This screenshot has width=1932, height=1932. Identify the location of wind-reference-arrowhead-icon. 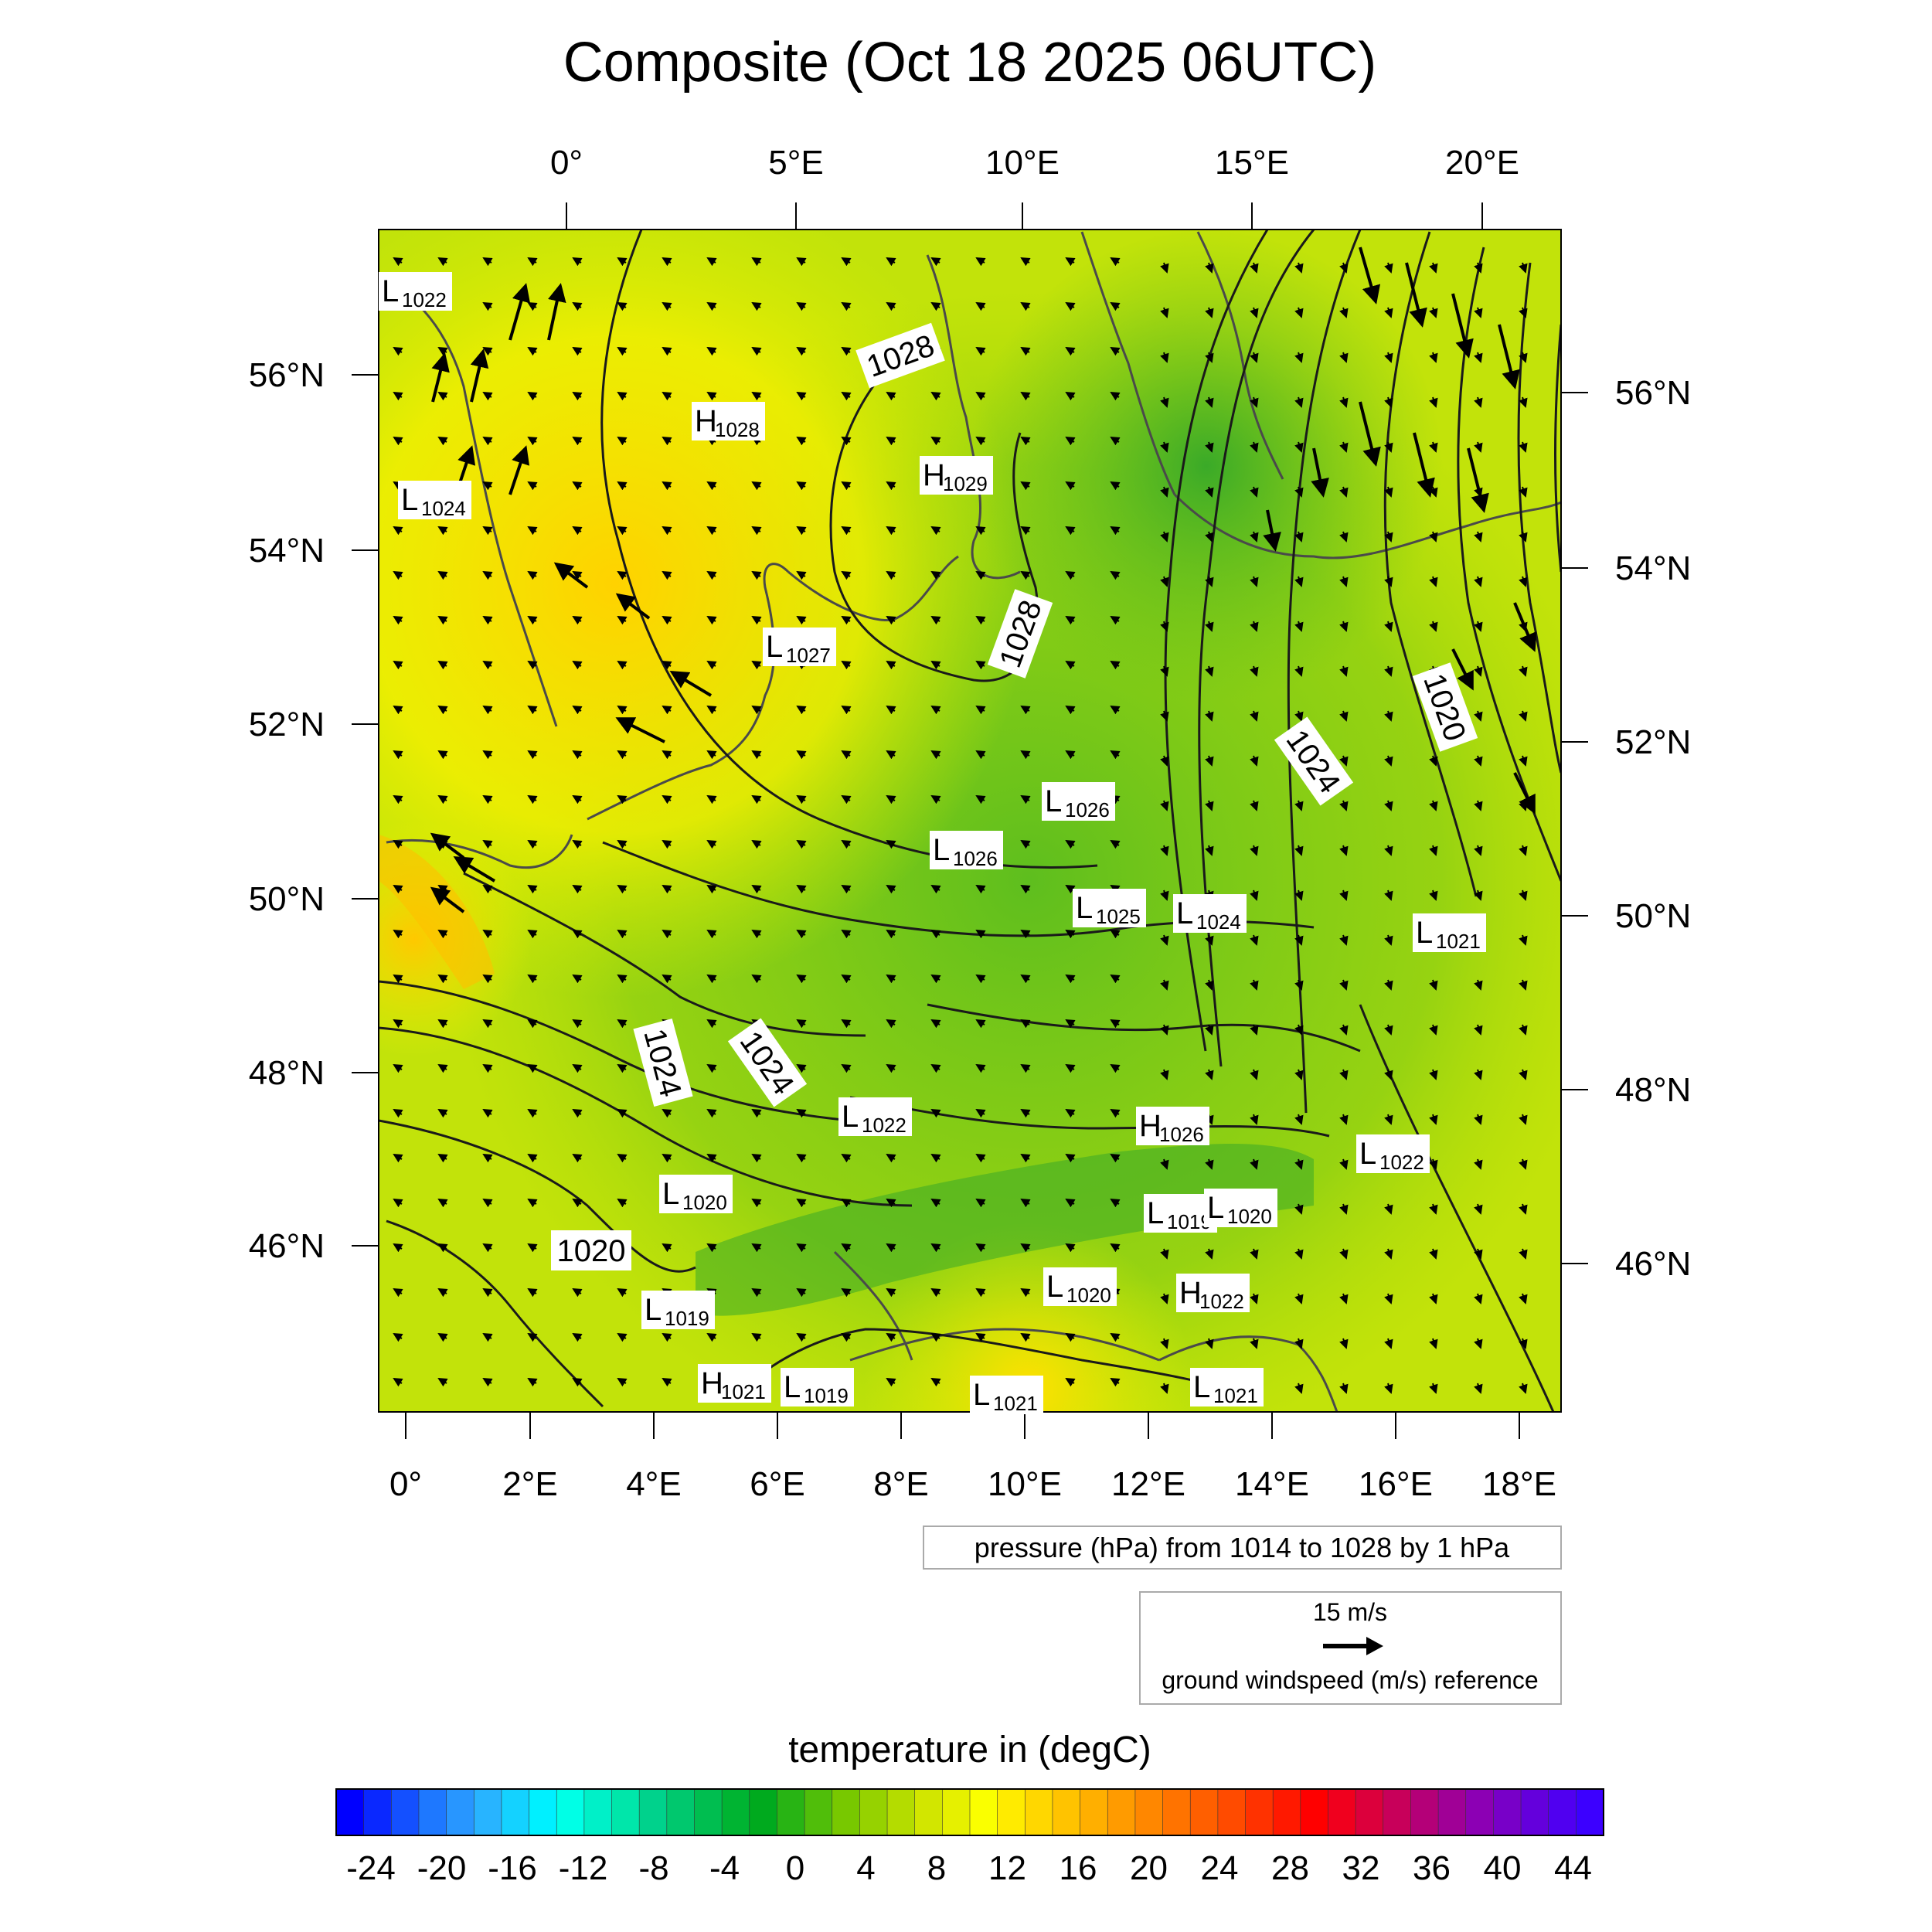
(1375, 1646).